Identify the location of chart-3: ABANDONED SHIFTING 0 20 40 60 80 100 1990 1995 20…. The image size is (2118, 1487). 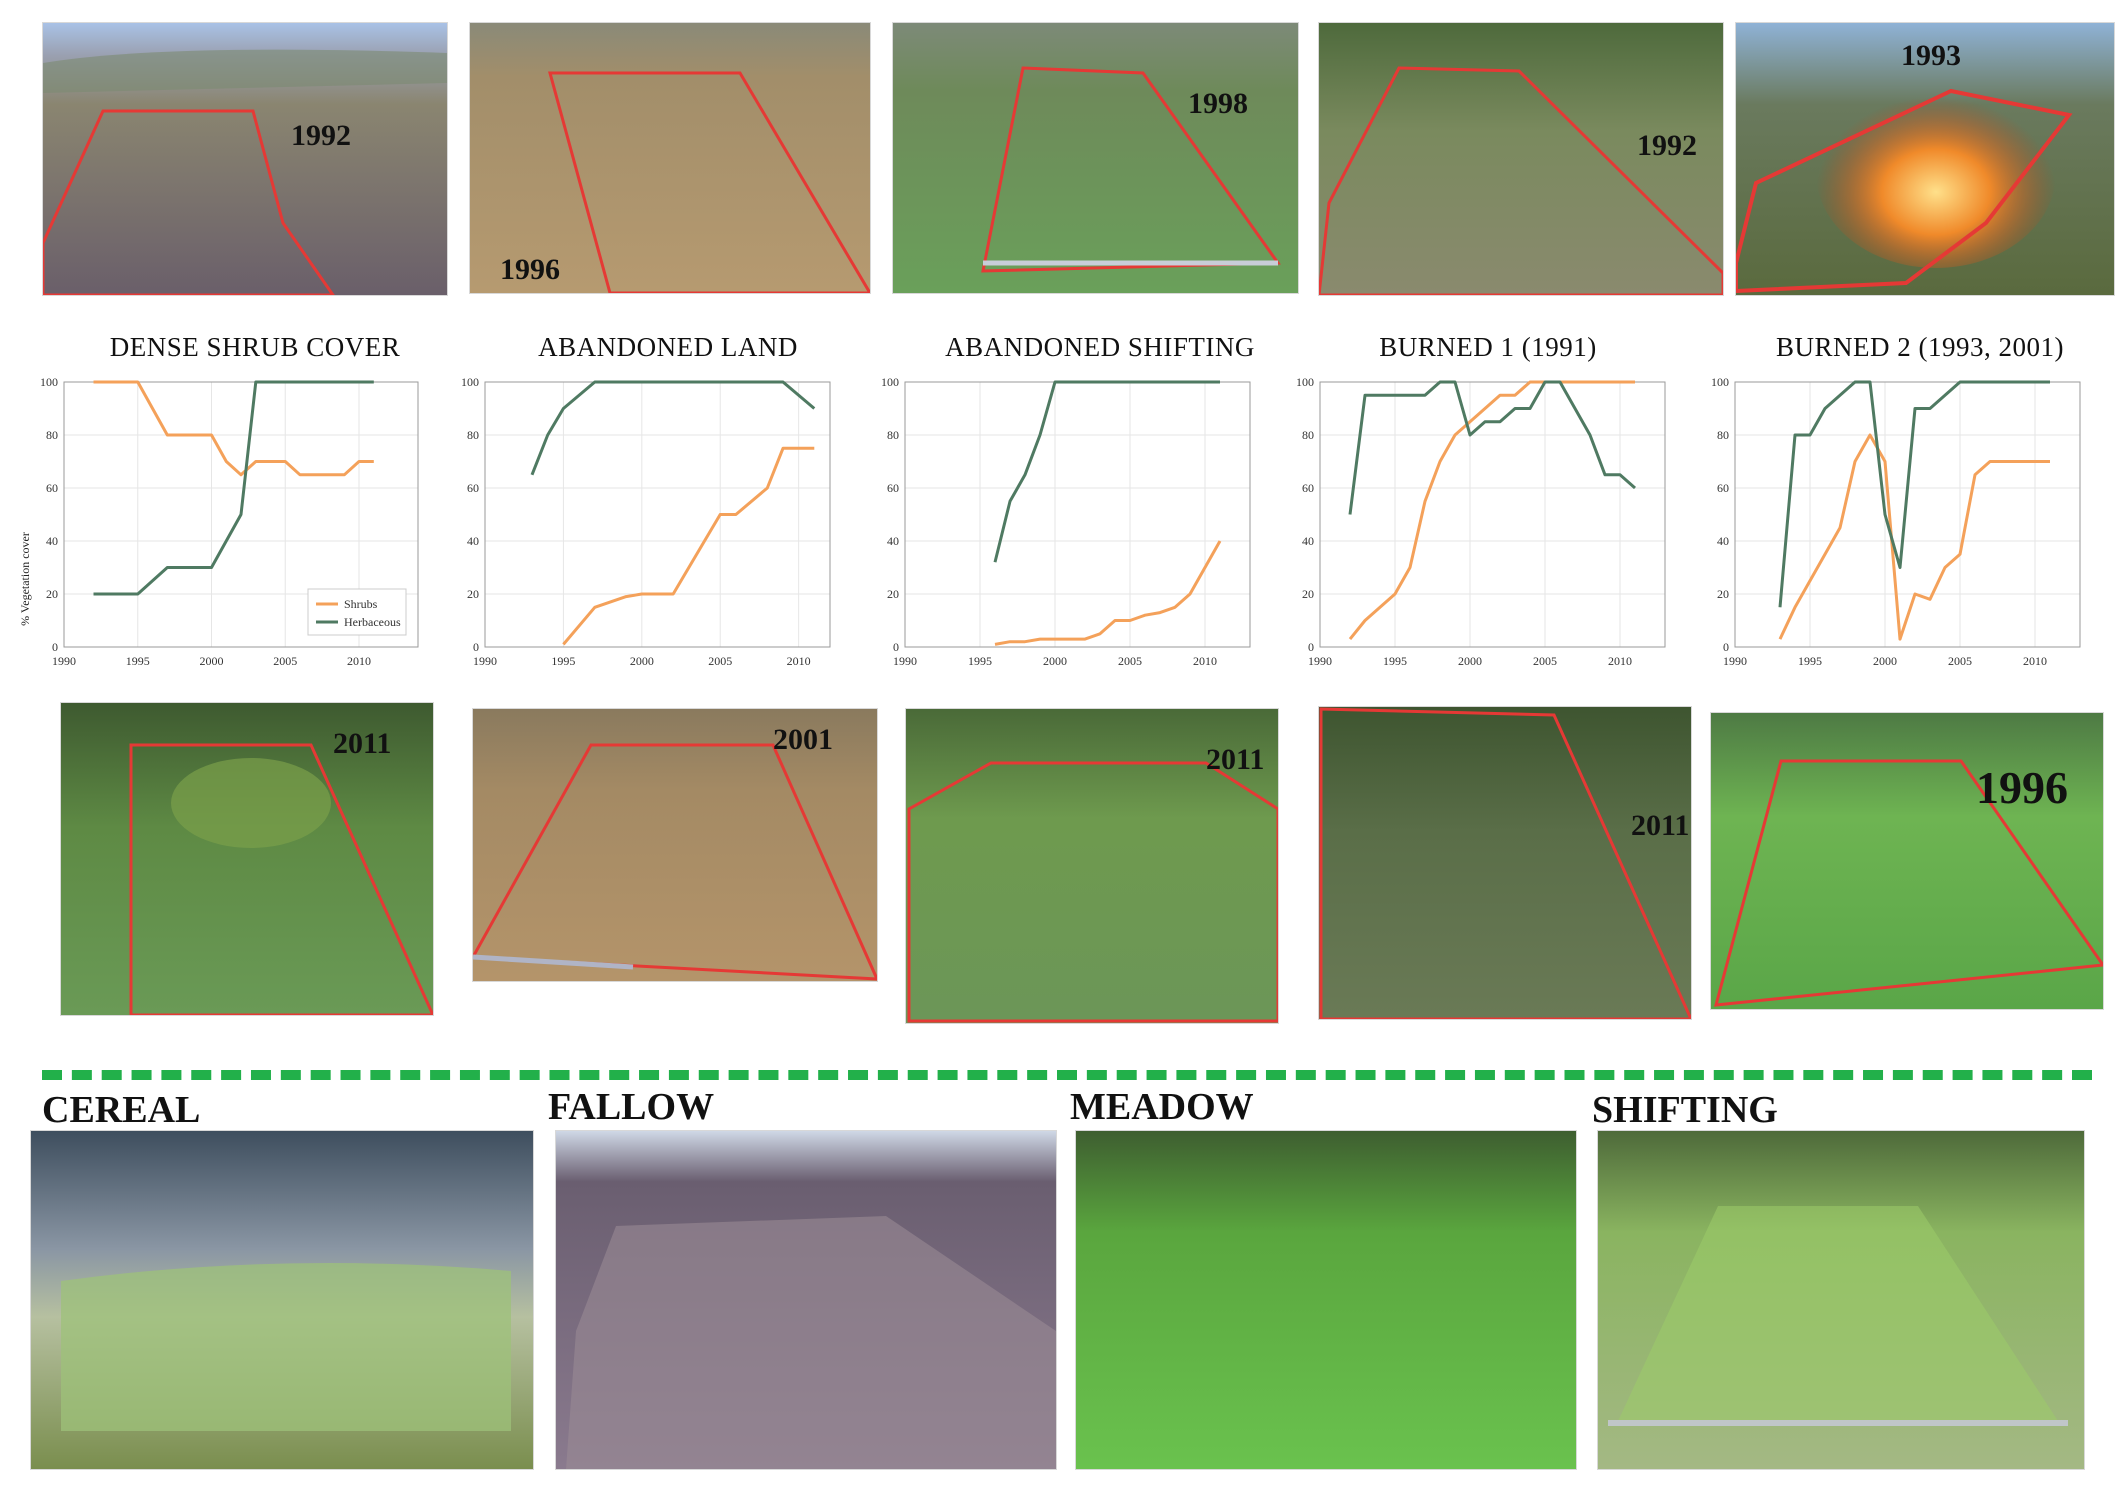
(1068, 500).